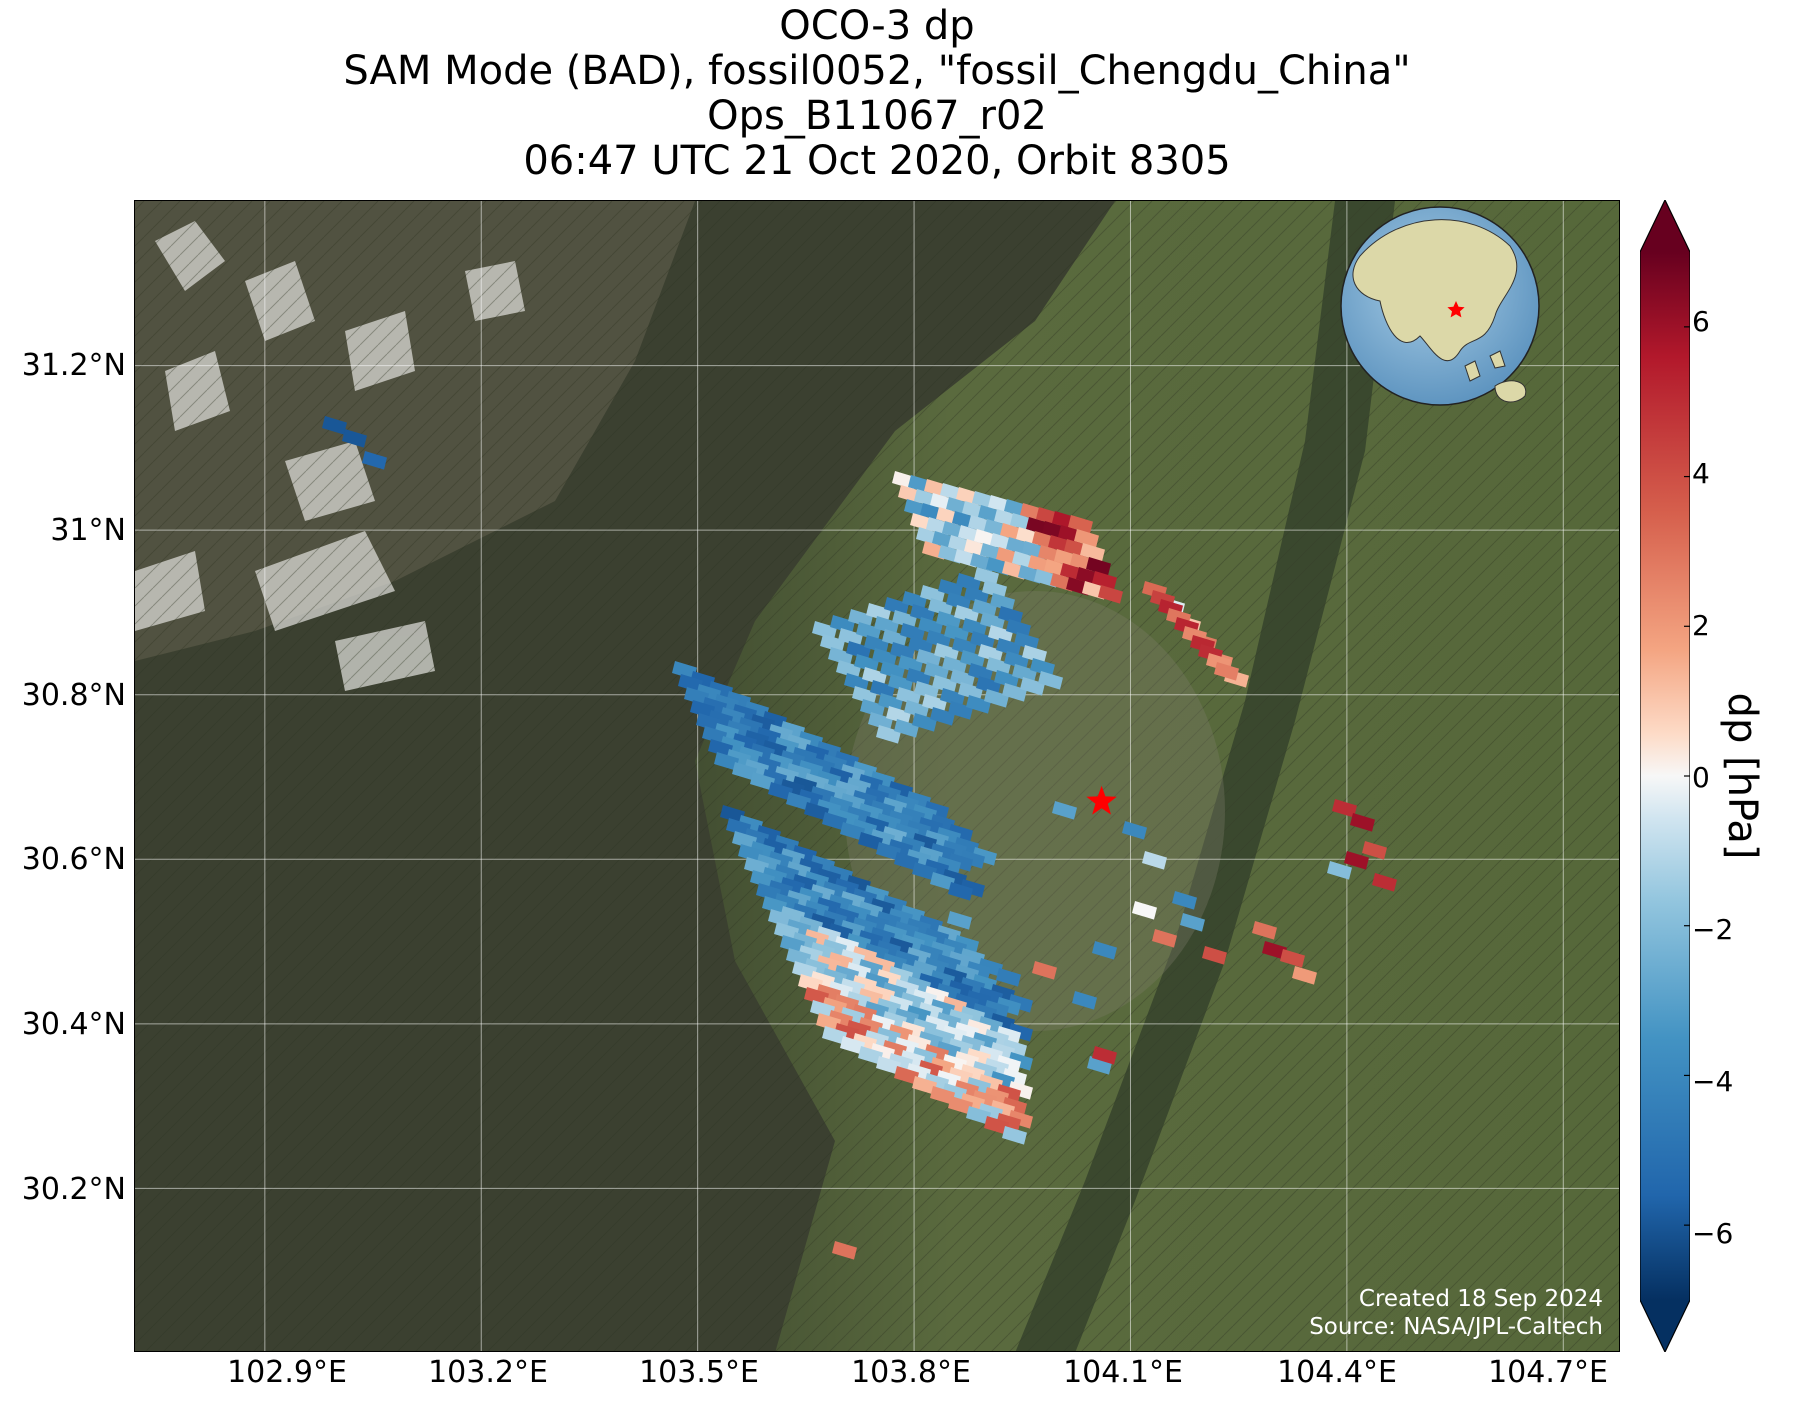  Describe the element at coordinates (1665, 226) in the screenshot. I see `colorbar-extend-max` at that location.